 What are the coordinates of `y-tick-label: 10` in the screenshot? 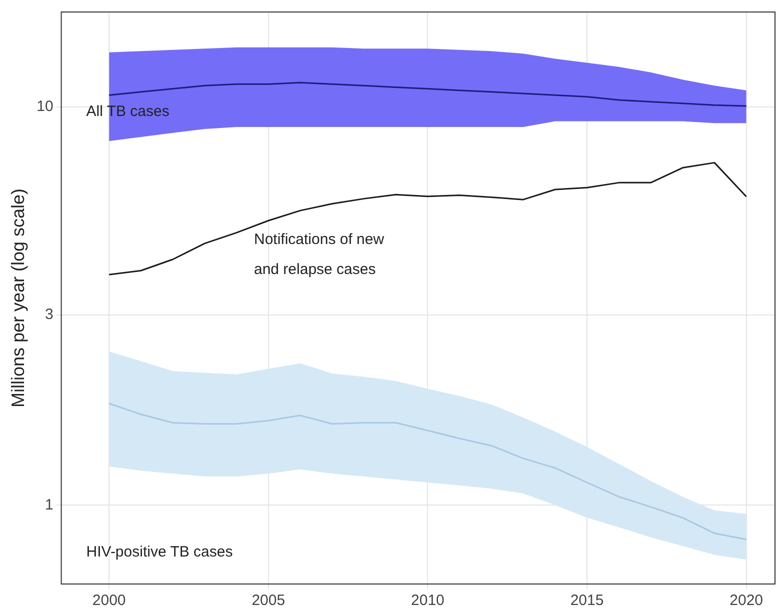 It's located at (45, 106).